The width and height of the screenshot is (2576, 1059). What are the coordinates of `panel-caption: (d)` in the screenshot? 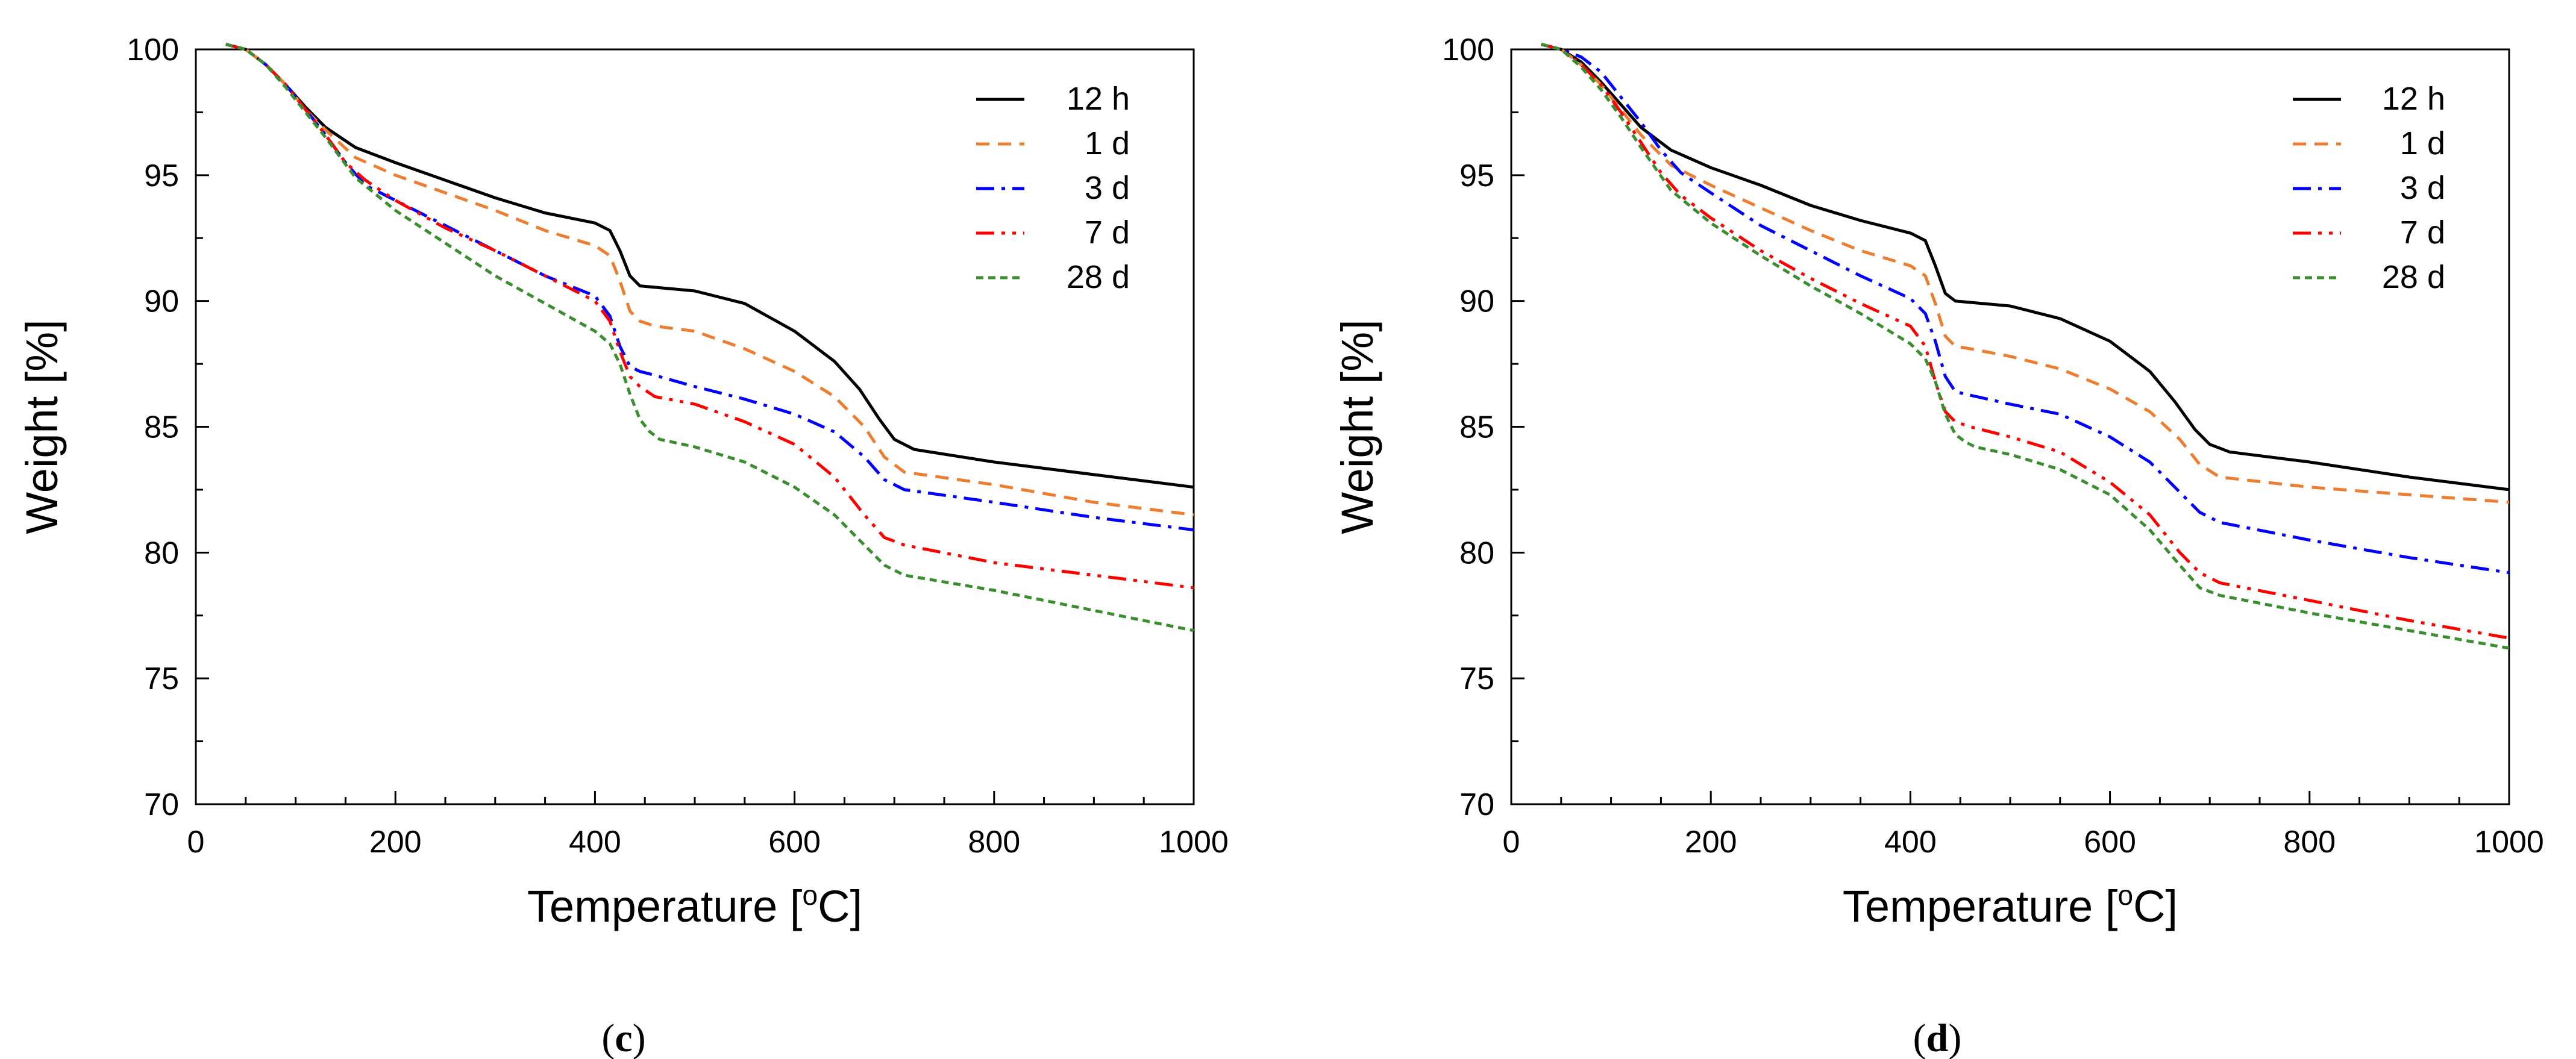 It's located at (1937, 1037).